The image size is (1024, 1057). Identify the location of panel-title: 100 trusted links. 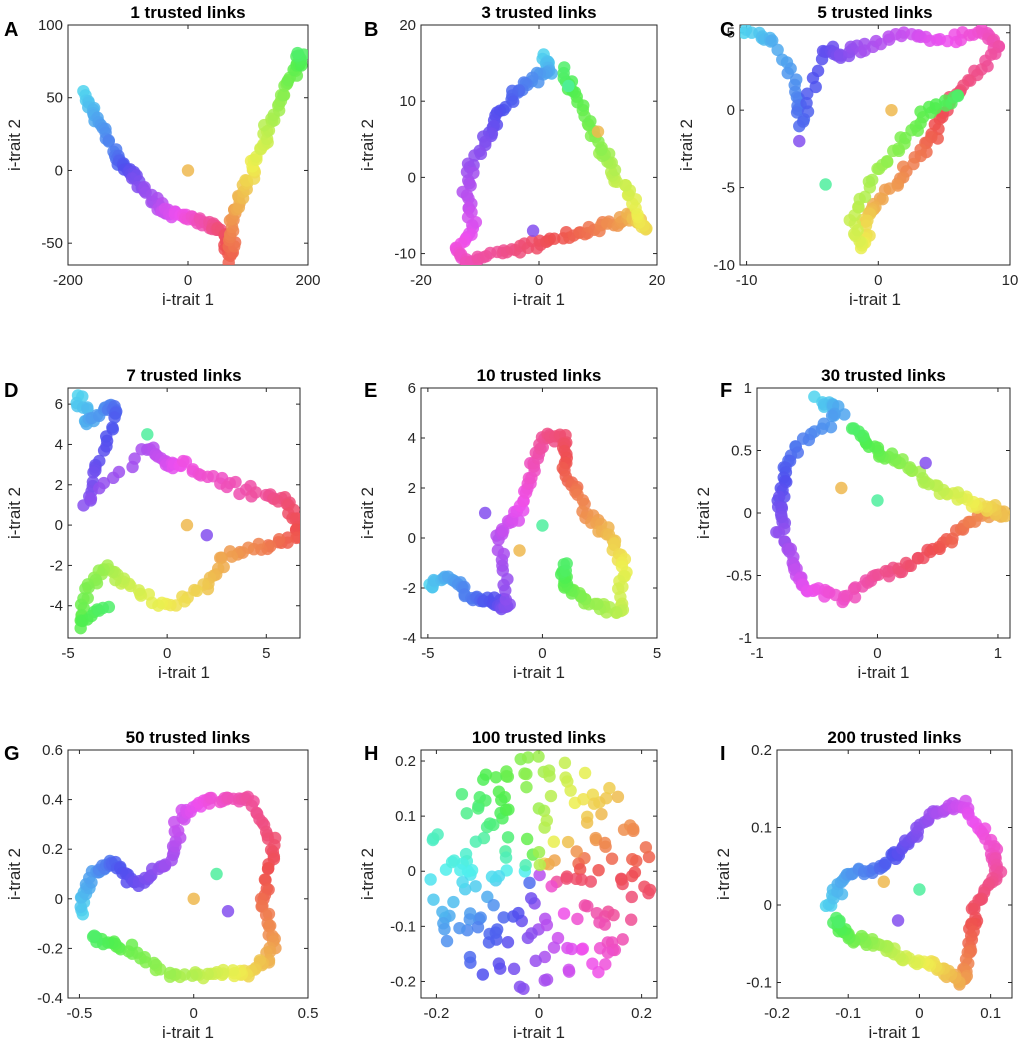
(539, 737).